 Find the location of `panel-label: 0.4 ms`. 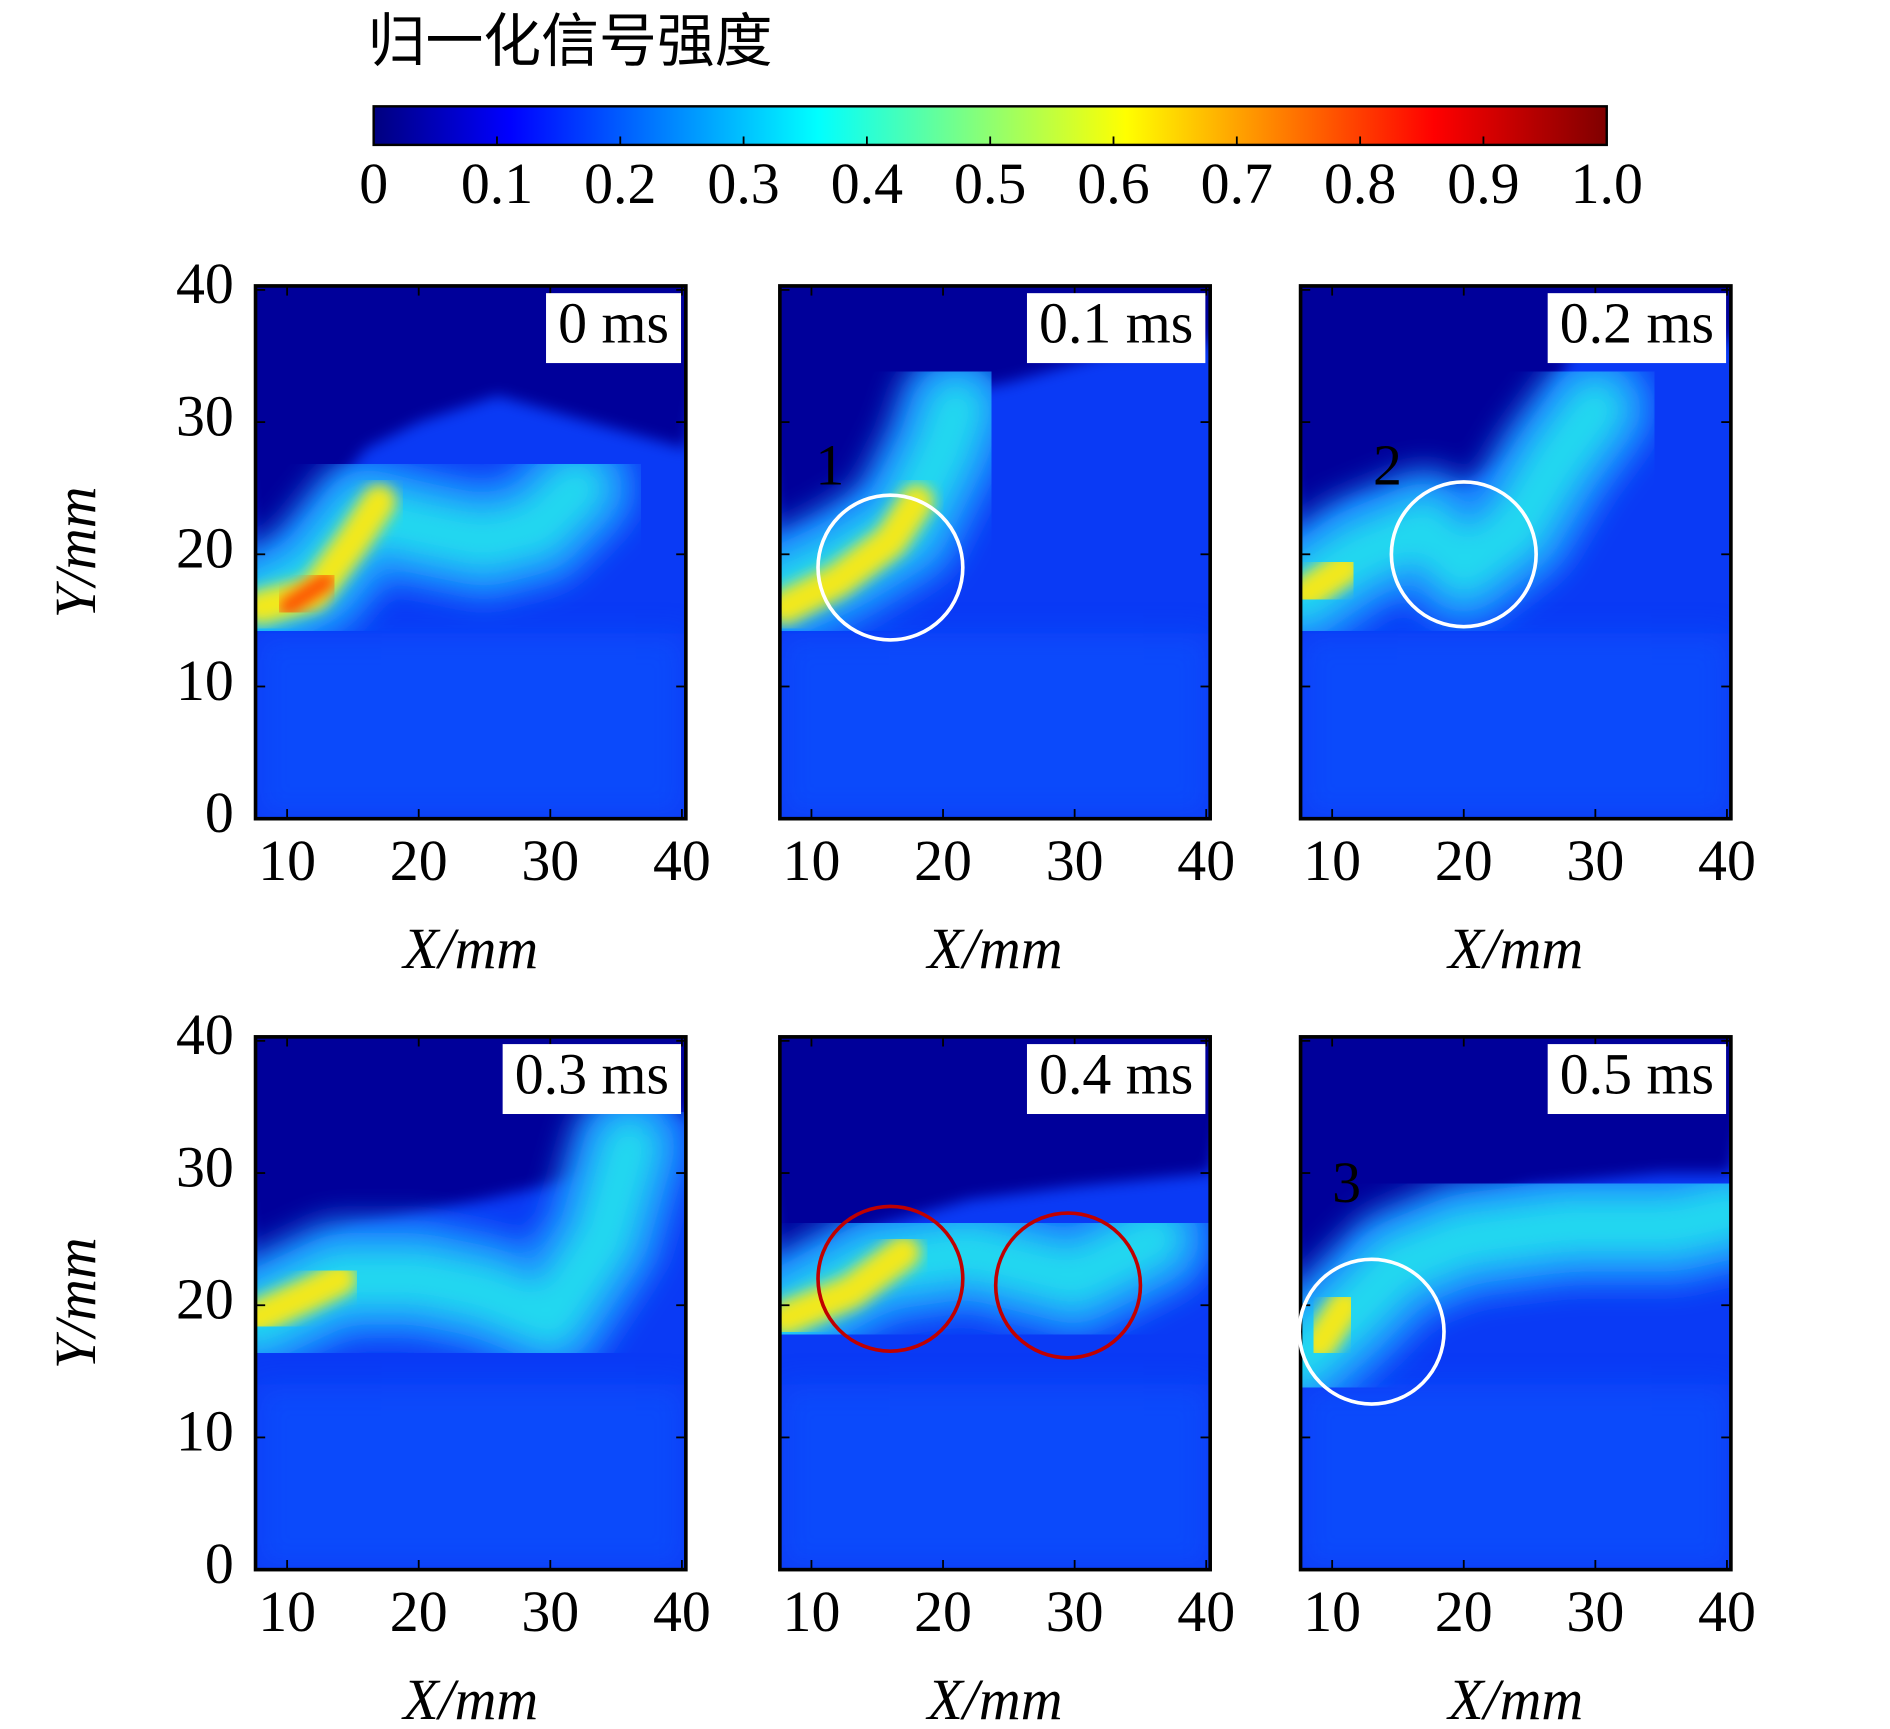

panel-label: 0.4 ms is located at coordinates (1116, 1074).